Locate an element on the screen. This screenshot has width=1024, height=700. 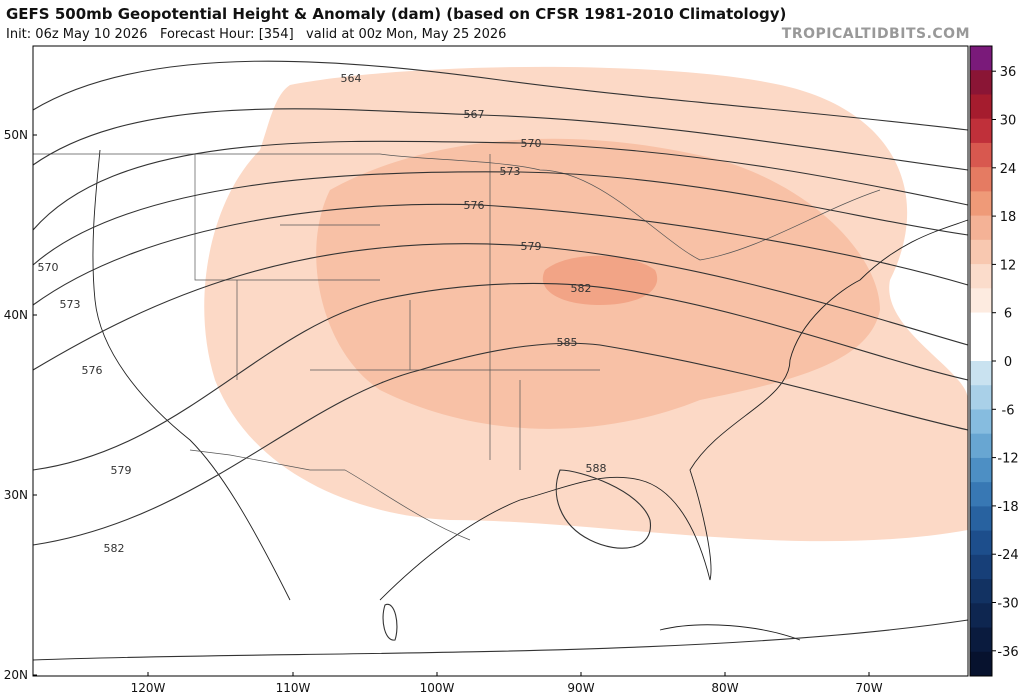
colorbar-tick-label: -36 is located at coordinates (1007, 652).